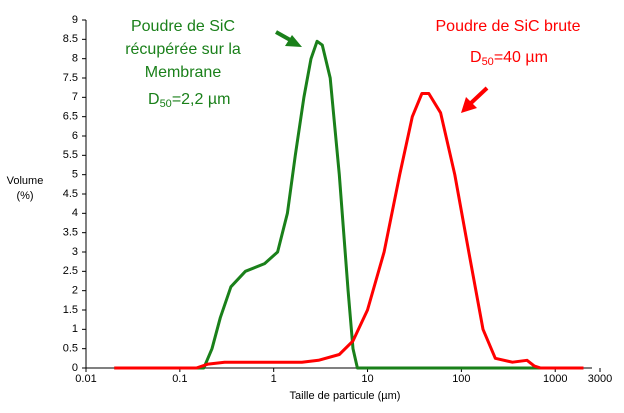 The image size is (624, 413). Describe the element at coordinates (70, 271) in the screenshot. I see `y-tick-label: 2.5` at that location.